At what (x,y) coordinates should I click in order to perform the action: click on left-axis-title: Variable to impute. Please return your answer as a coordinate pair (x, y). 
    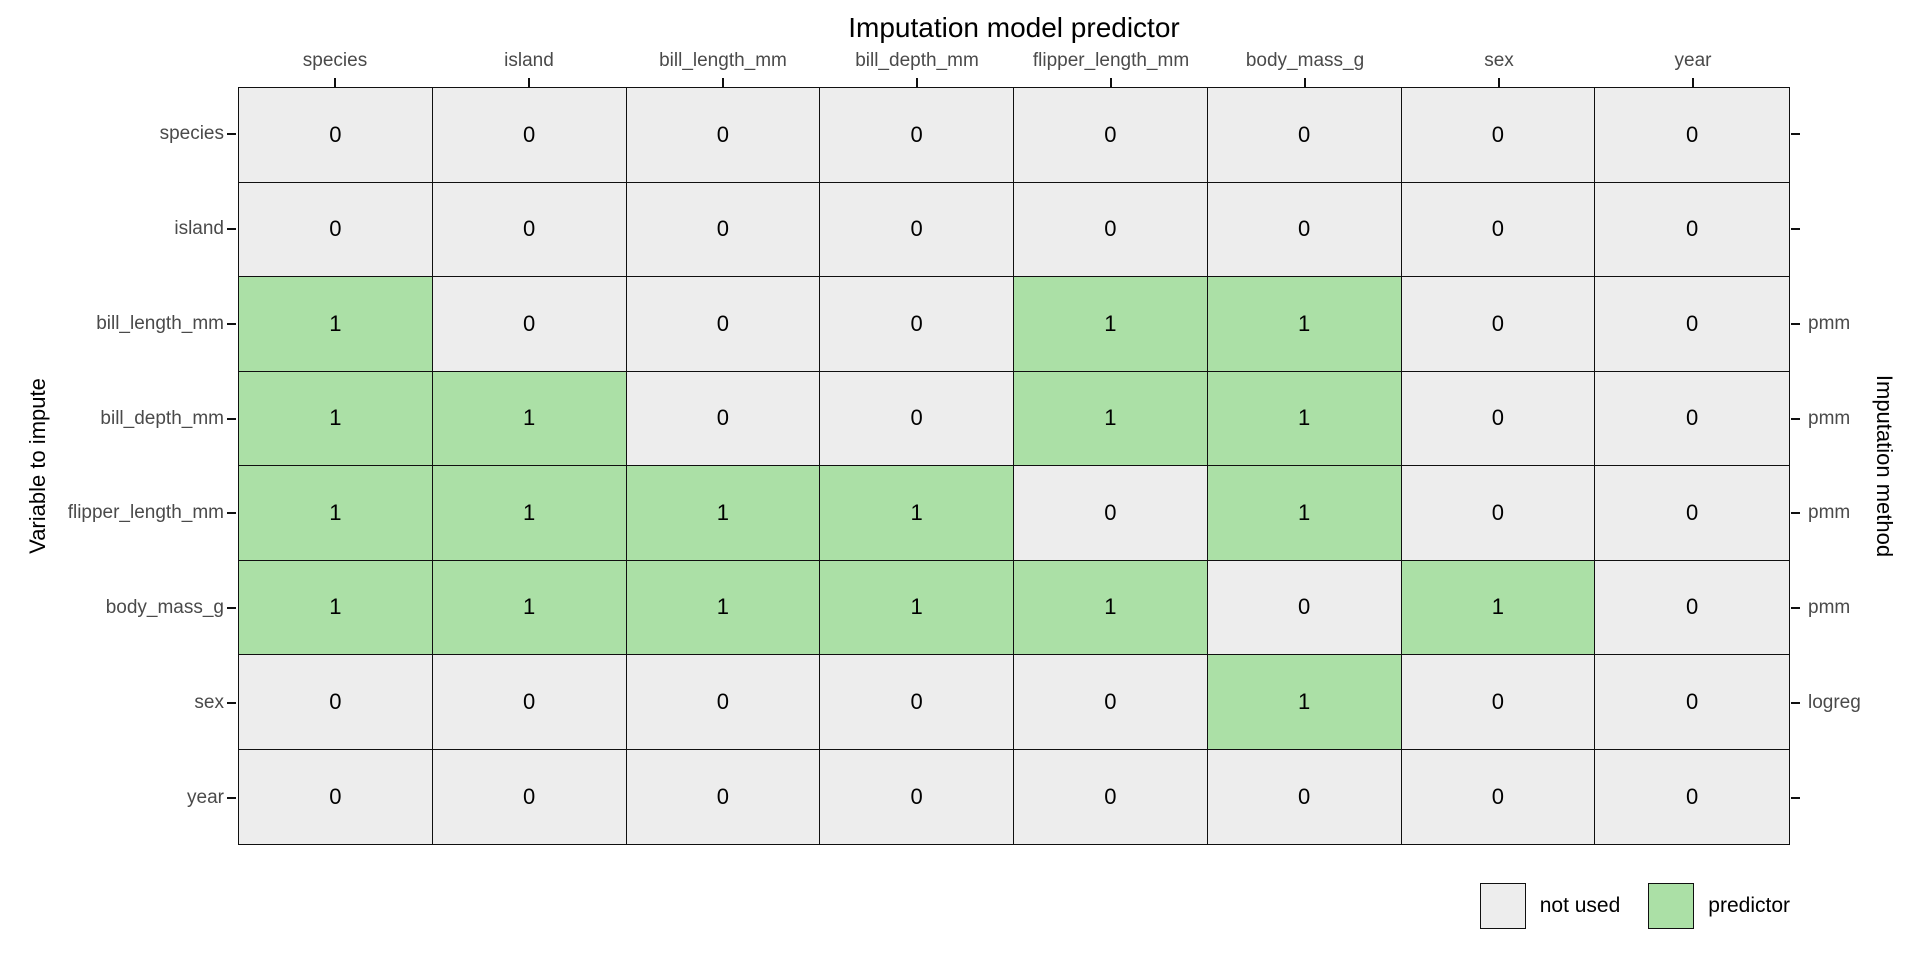
    Looking at the image, I should click on (37, 466).